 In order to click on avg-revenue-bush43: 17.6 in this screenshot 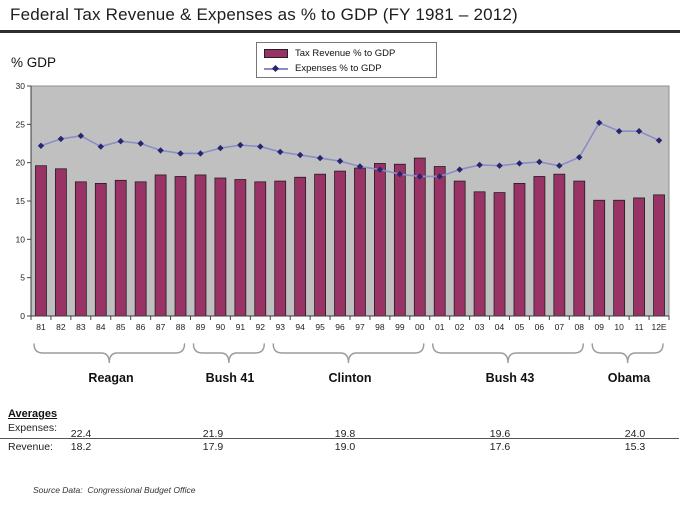, I will do `click(500, 447)`.